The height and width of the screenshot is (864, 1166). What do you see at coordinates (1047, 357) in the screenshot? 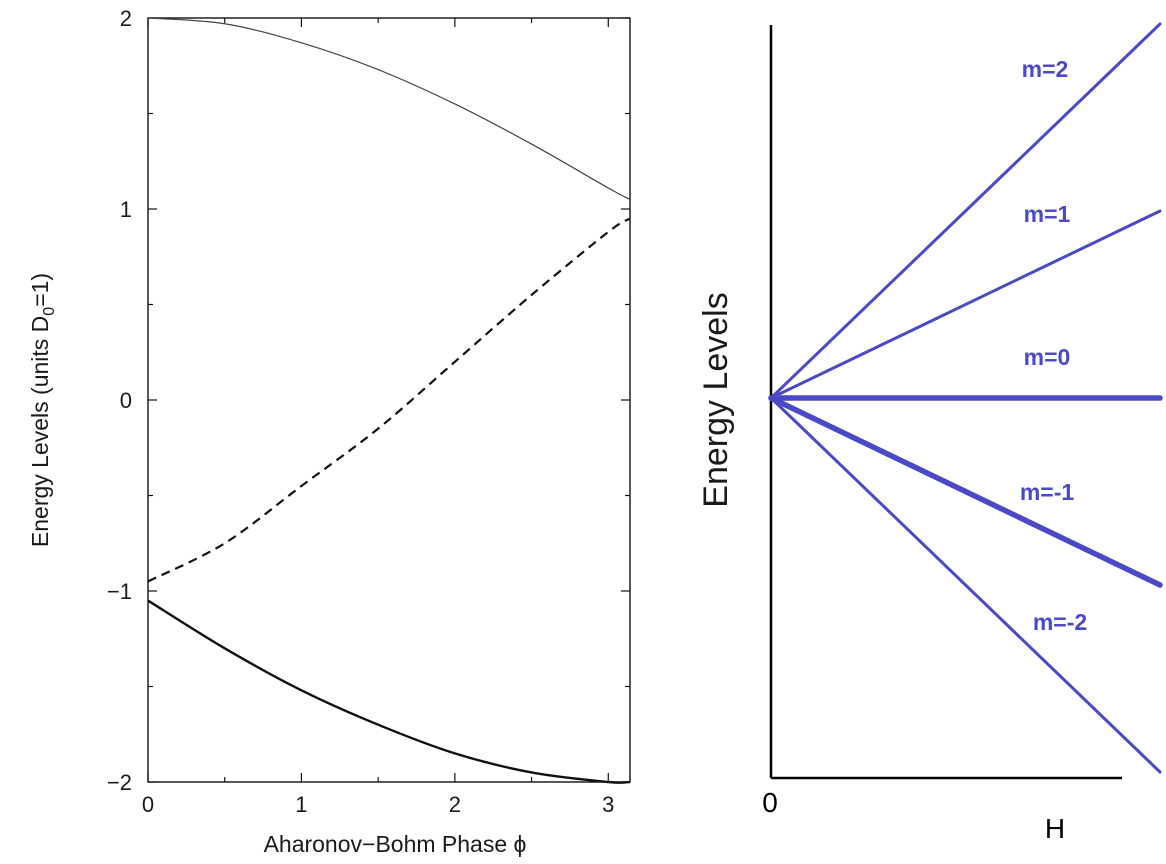
I see `line-label-m=0: m=0` at bounding box center [1047, 357].